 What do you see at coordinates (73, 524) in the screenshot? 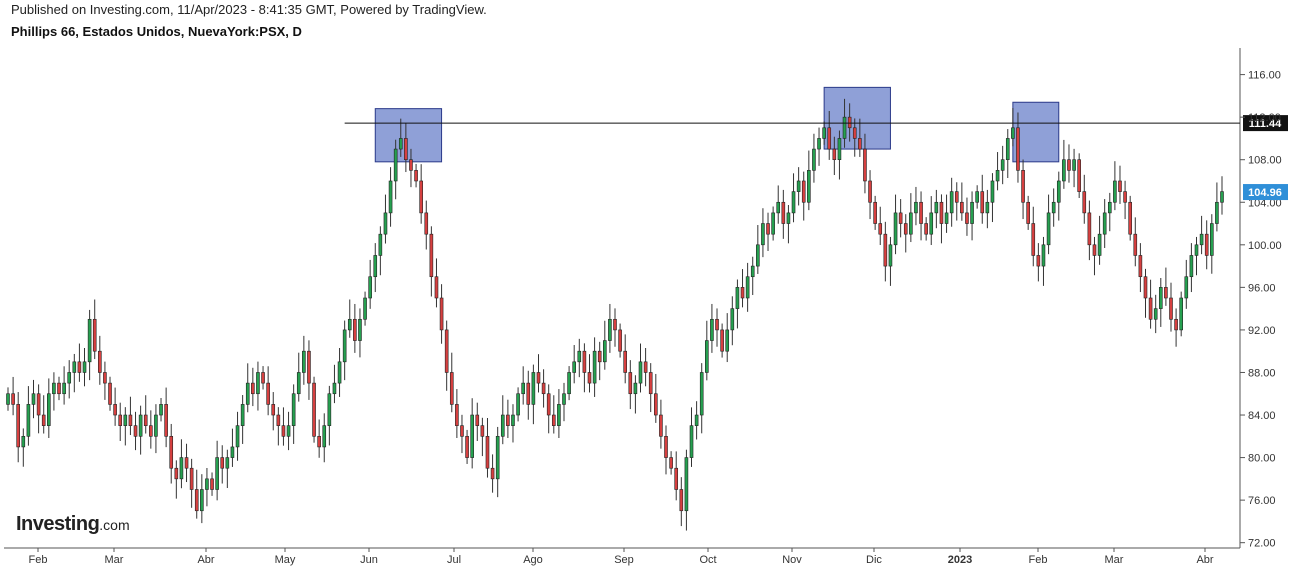
I see `investing-logo: Investing.com` at bounding box center [73, 524].